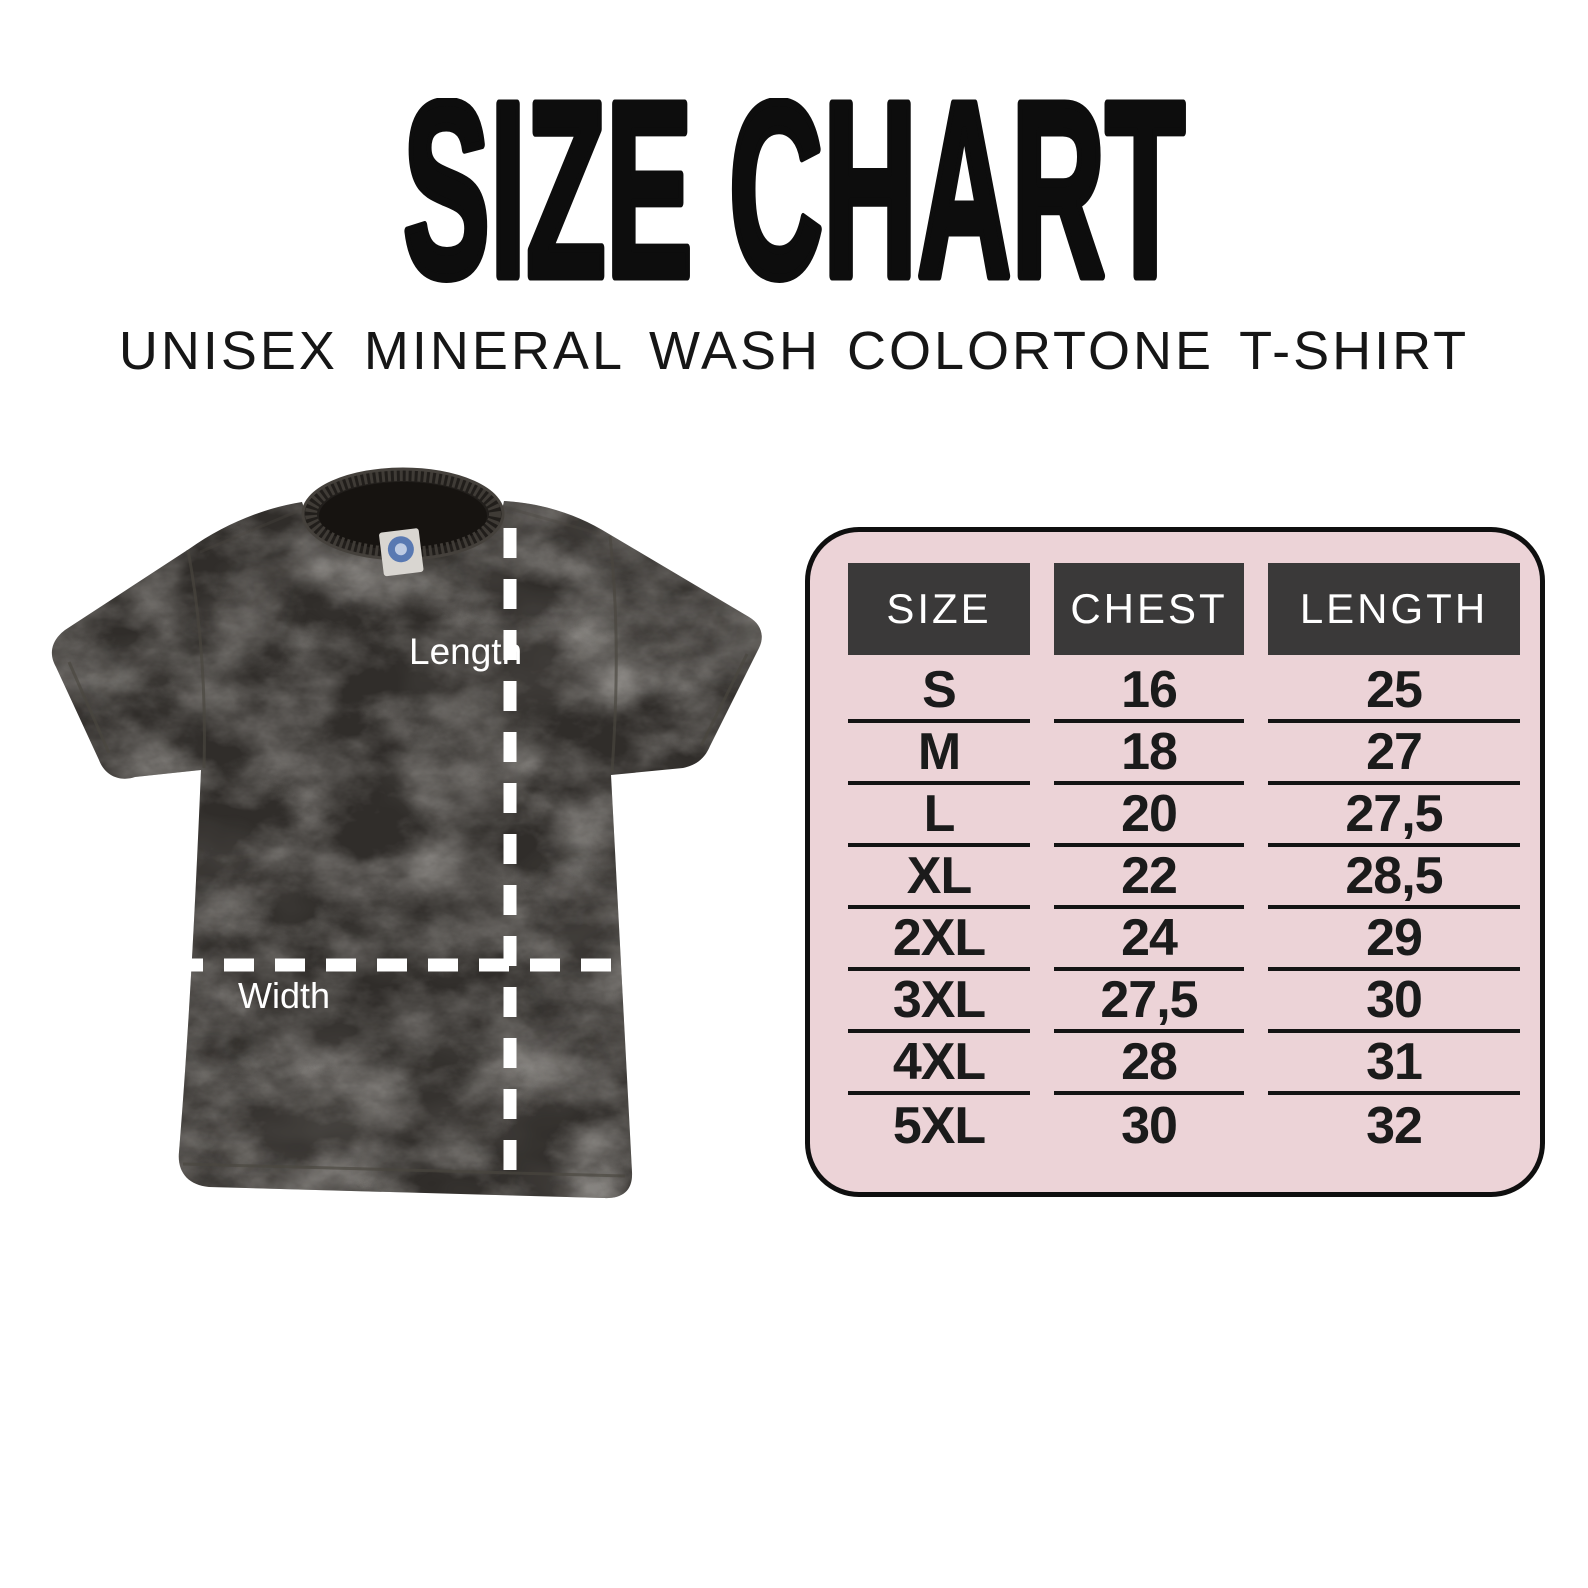 The image size is (1588, 1588). What do you see at coordinates (939, 1002) in the screenshot?
I see `size-cell: 3XL` at bounding box center [939, 1002].